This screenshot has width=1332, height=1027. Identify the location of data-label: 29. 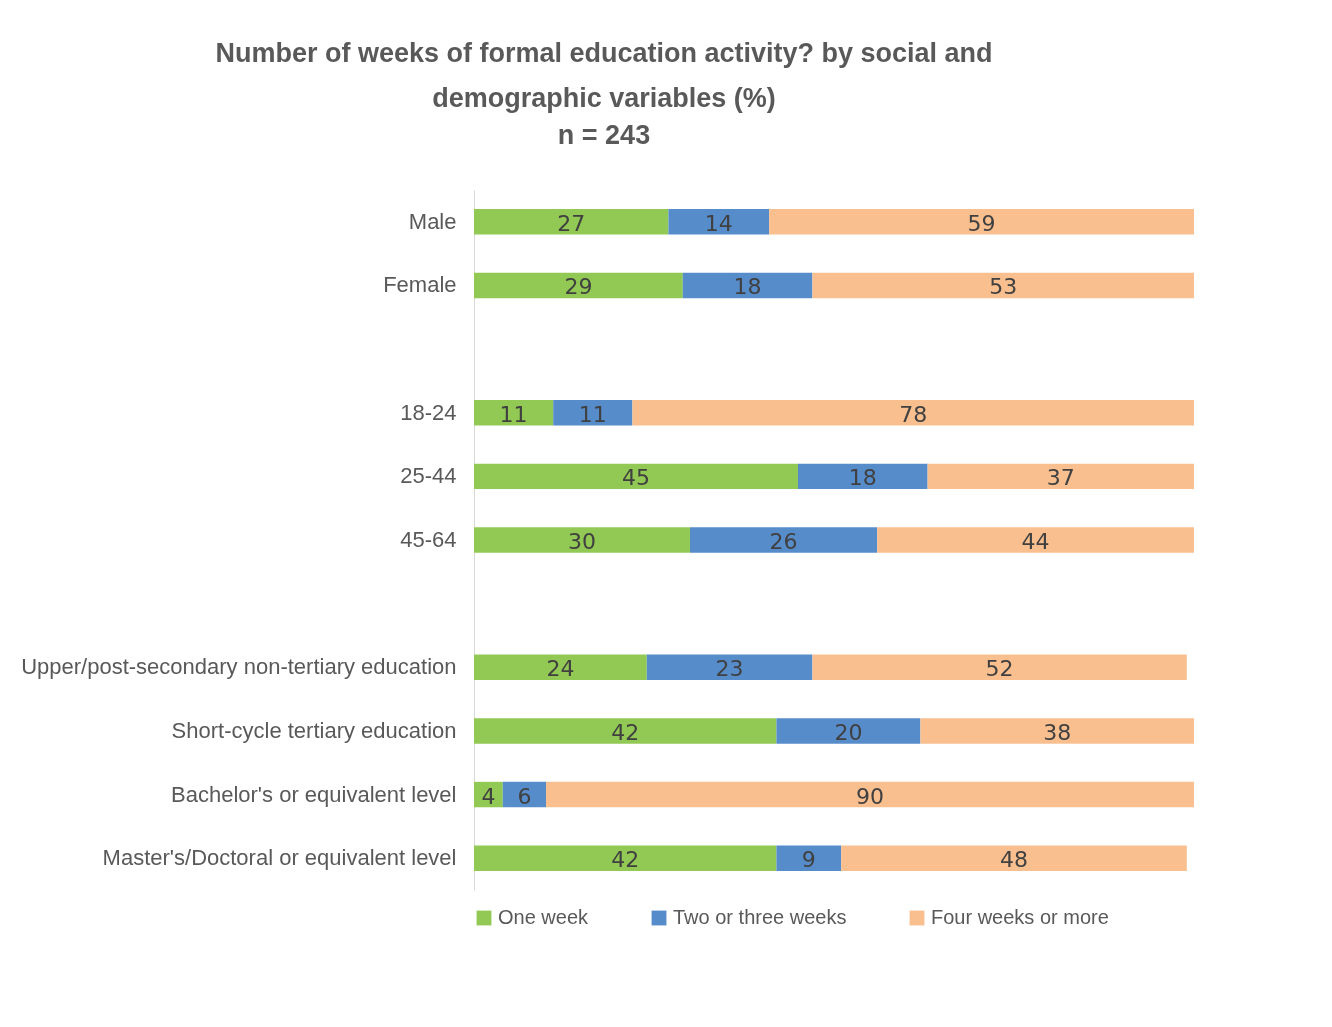
(578, 287).